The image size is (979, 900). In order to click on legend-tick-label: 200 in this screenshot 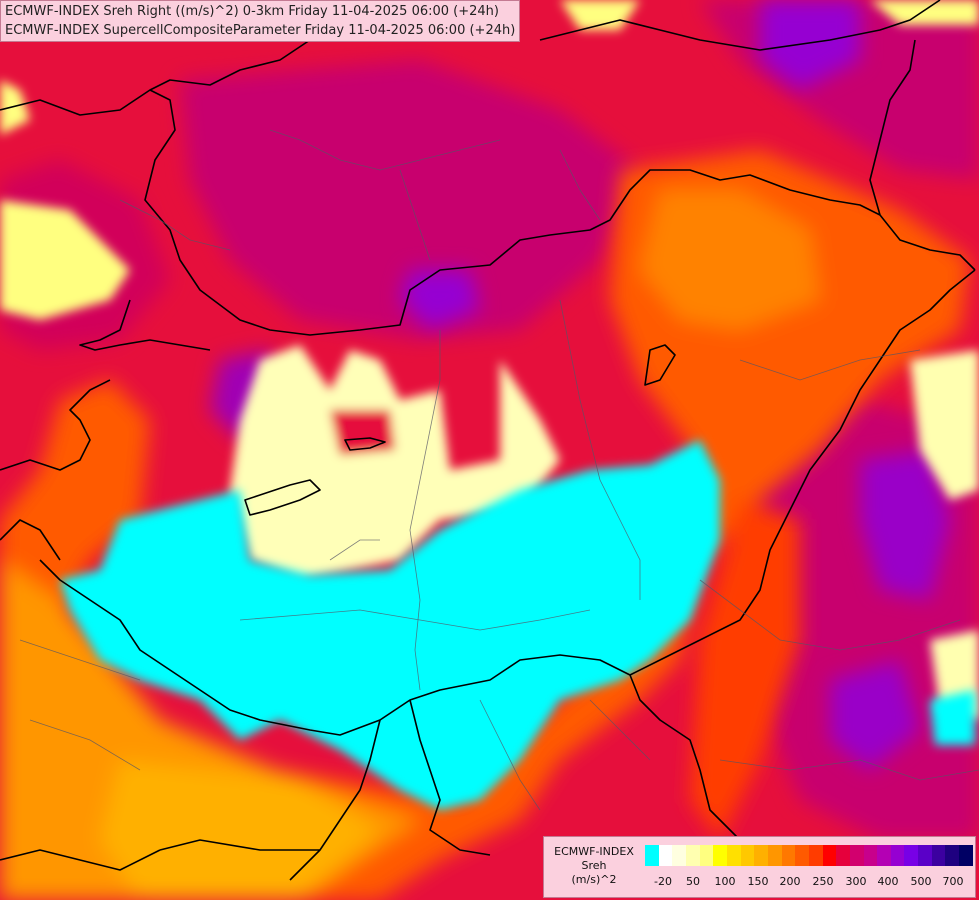, I will do `click(790, 881)`.